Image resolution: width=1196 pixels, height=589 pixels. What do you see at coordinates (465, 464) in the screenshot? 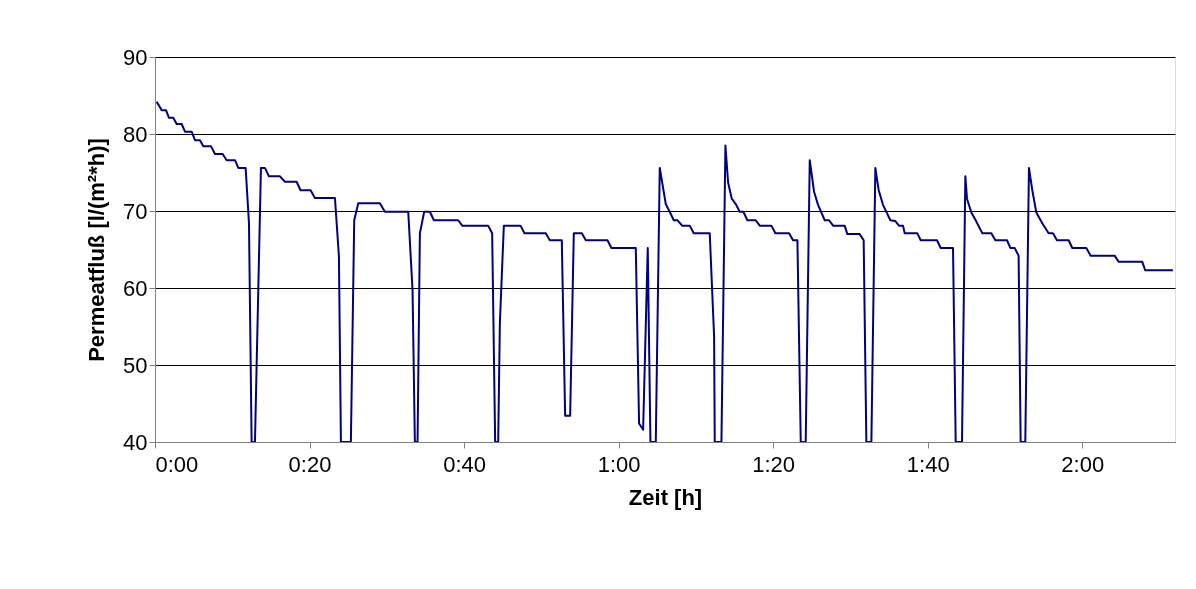
I see `x-tick-label: 0:40` at bounding box center [465, 464].